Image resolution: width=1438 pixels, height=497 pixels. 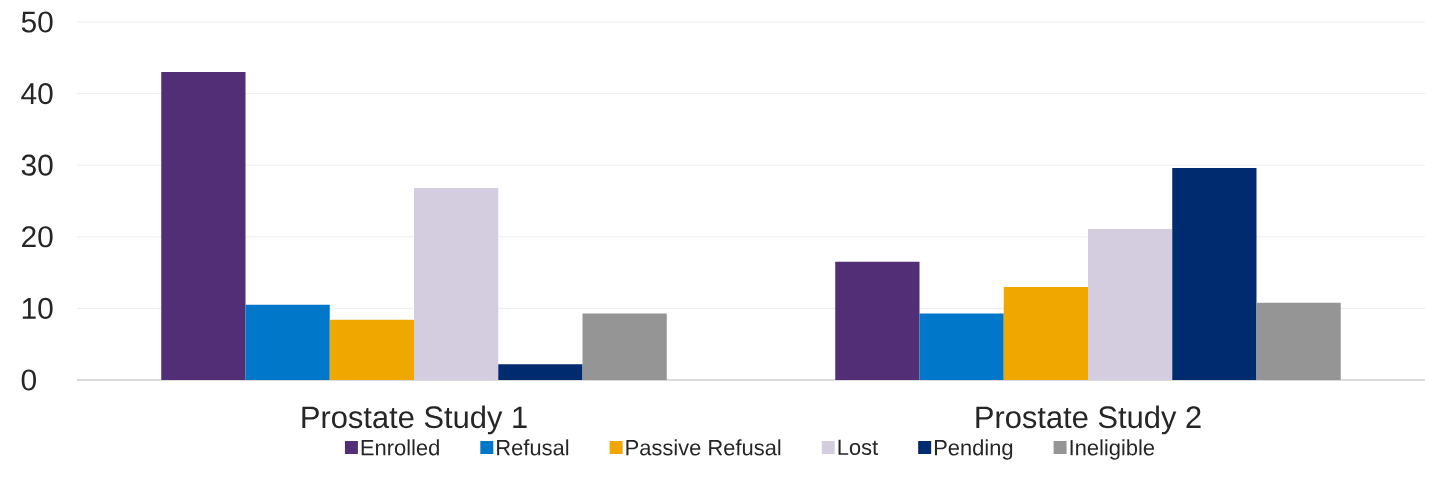 What do you see at coordinates (37, 237) in the screenshot?
I see `y-tick-label: 20` at bounding box center [37, 237].